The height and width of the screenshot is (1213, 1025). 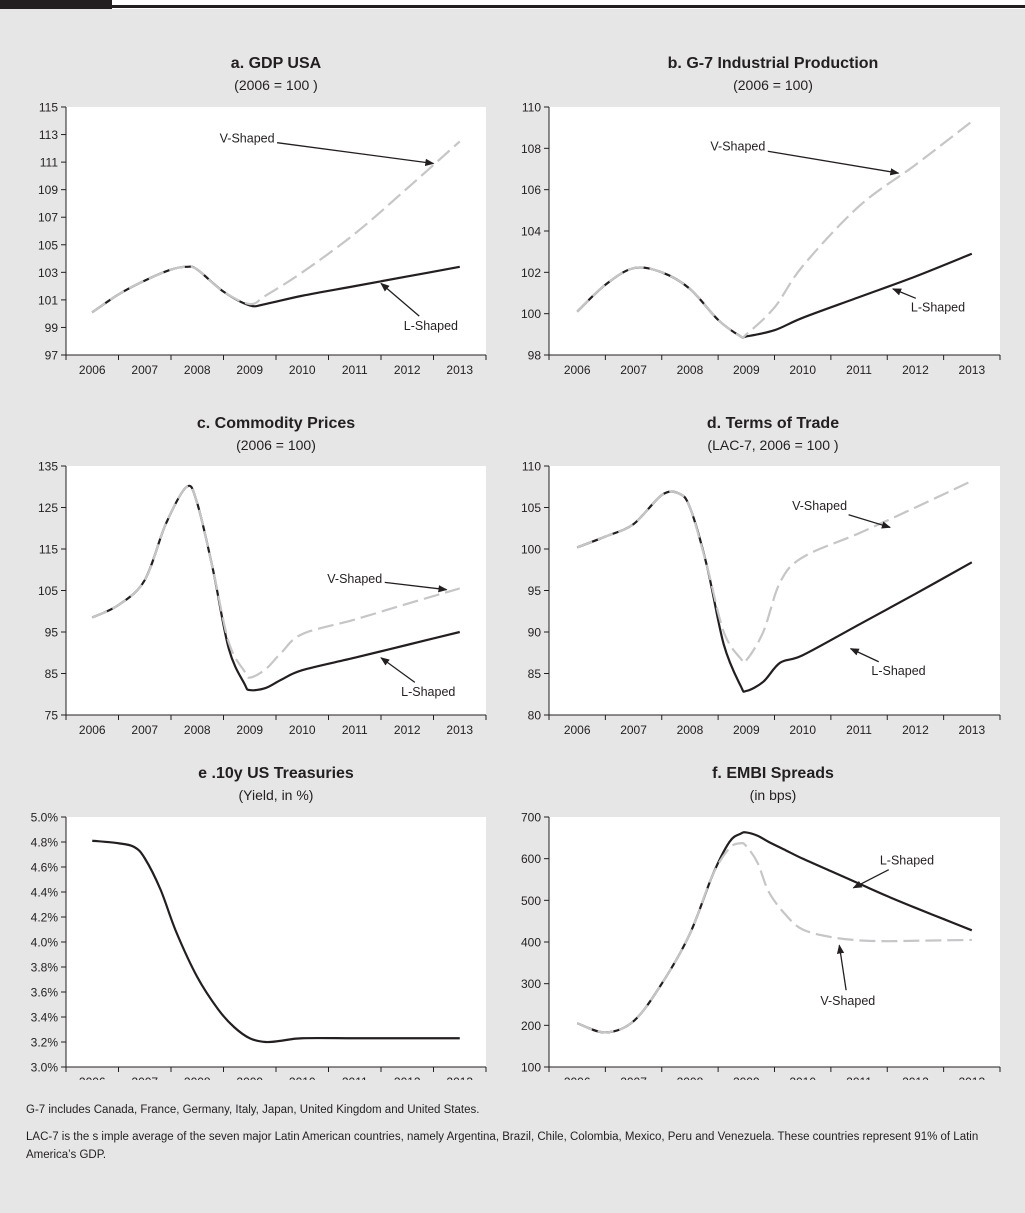 I want to click on y-tick-label: 107, so click(x=48, y=218).